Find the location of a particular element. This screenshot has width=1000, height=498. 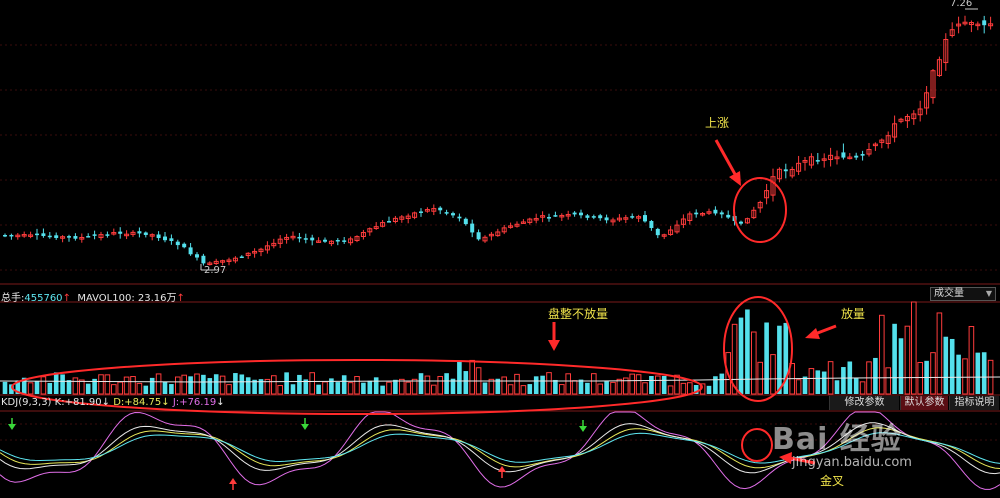

mavol-label: MAVOL100: is located at coordinates (106, 298).